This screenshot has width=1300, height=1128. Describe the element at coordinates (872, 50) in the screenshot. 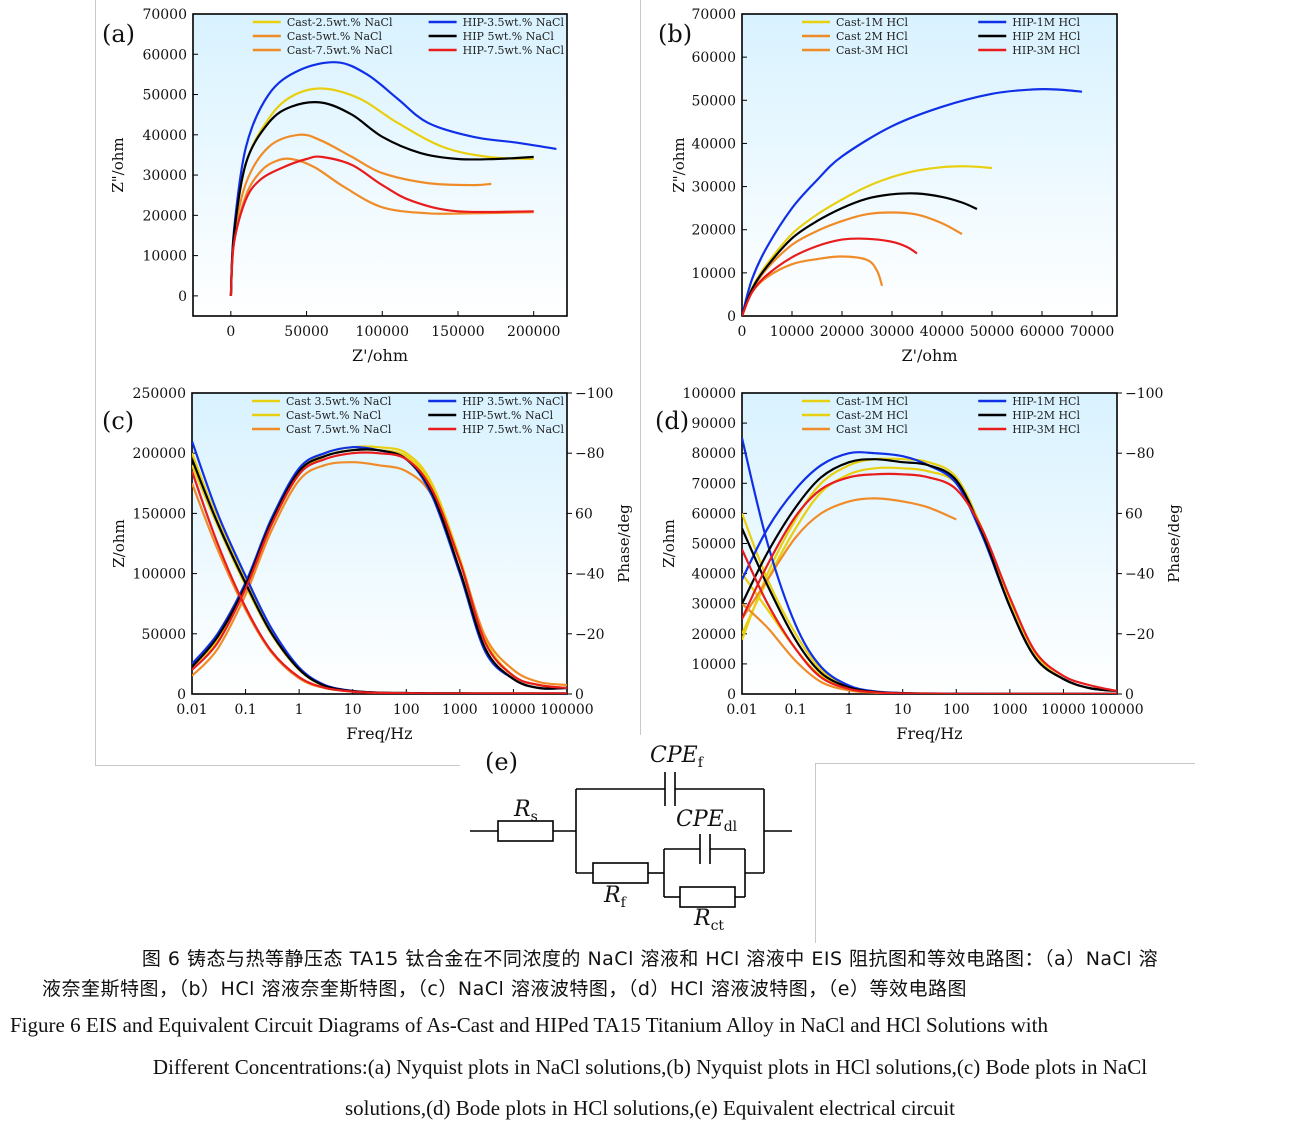

I see `legend-label: Cast-3M HCl` at that location.